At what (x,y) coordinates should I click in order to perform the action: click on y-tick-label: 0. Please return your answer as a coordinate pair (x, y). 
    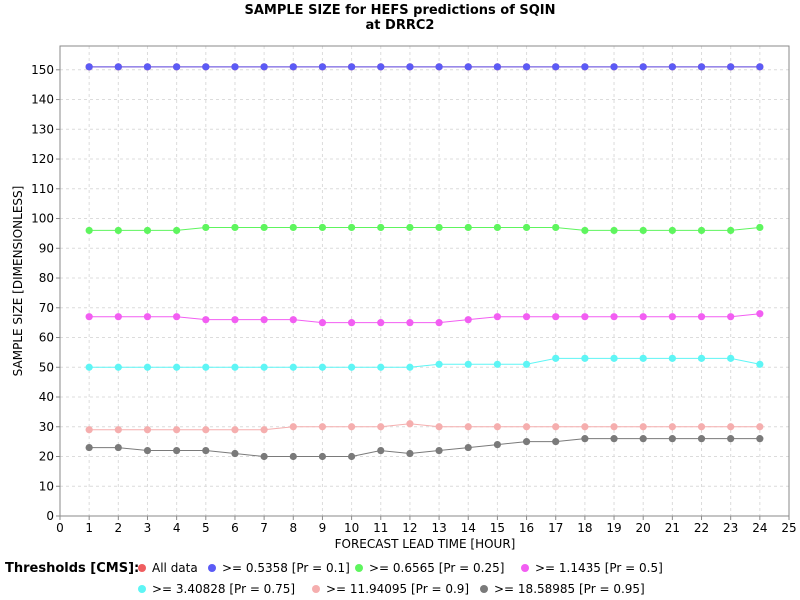
    Looking at the image, I should click on (50, 516).